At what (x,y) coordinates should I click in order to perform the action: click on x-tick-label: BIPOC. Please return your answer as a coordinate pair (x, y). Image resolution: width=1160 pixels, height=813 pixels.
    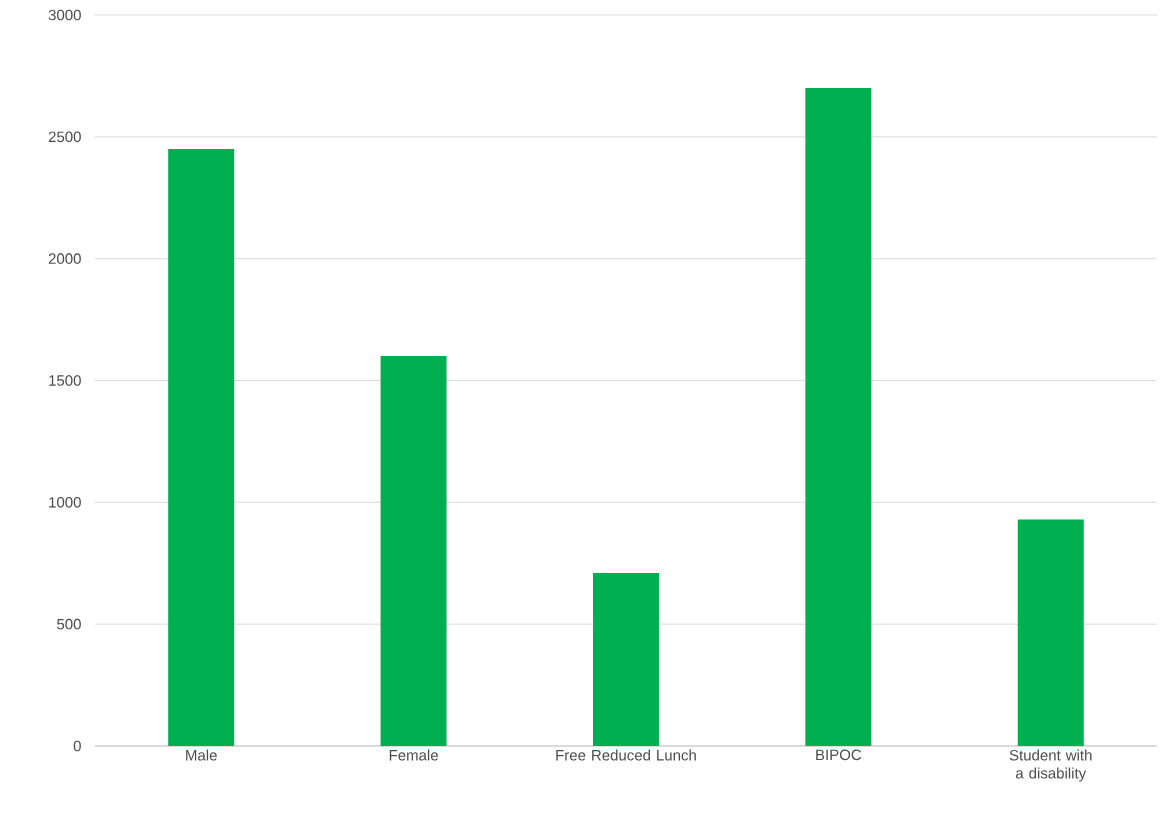
    Looking at the image, I should click on (839, 755).